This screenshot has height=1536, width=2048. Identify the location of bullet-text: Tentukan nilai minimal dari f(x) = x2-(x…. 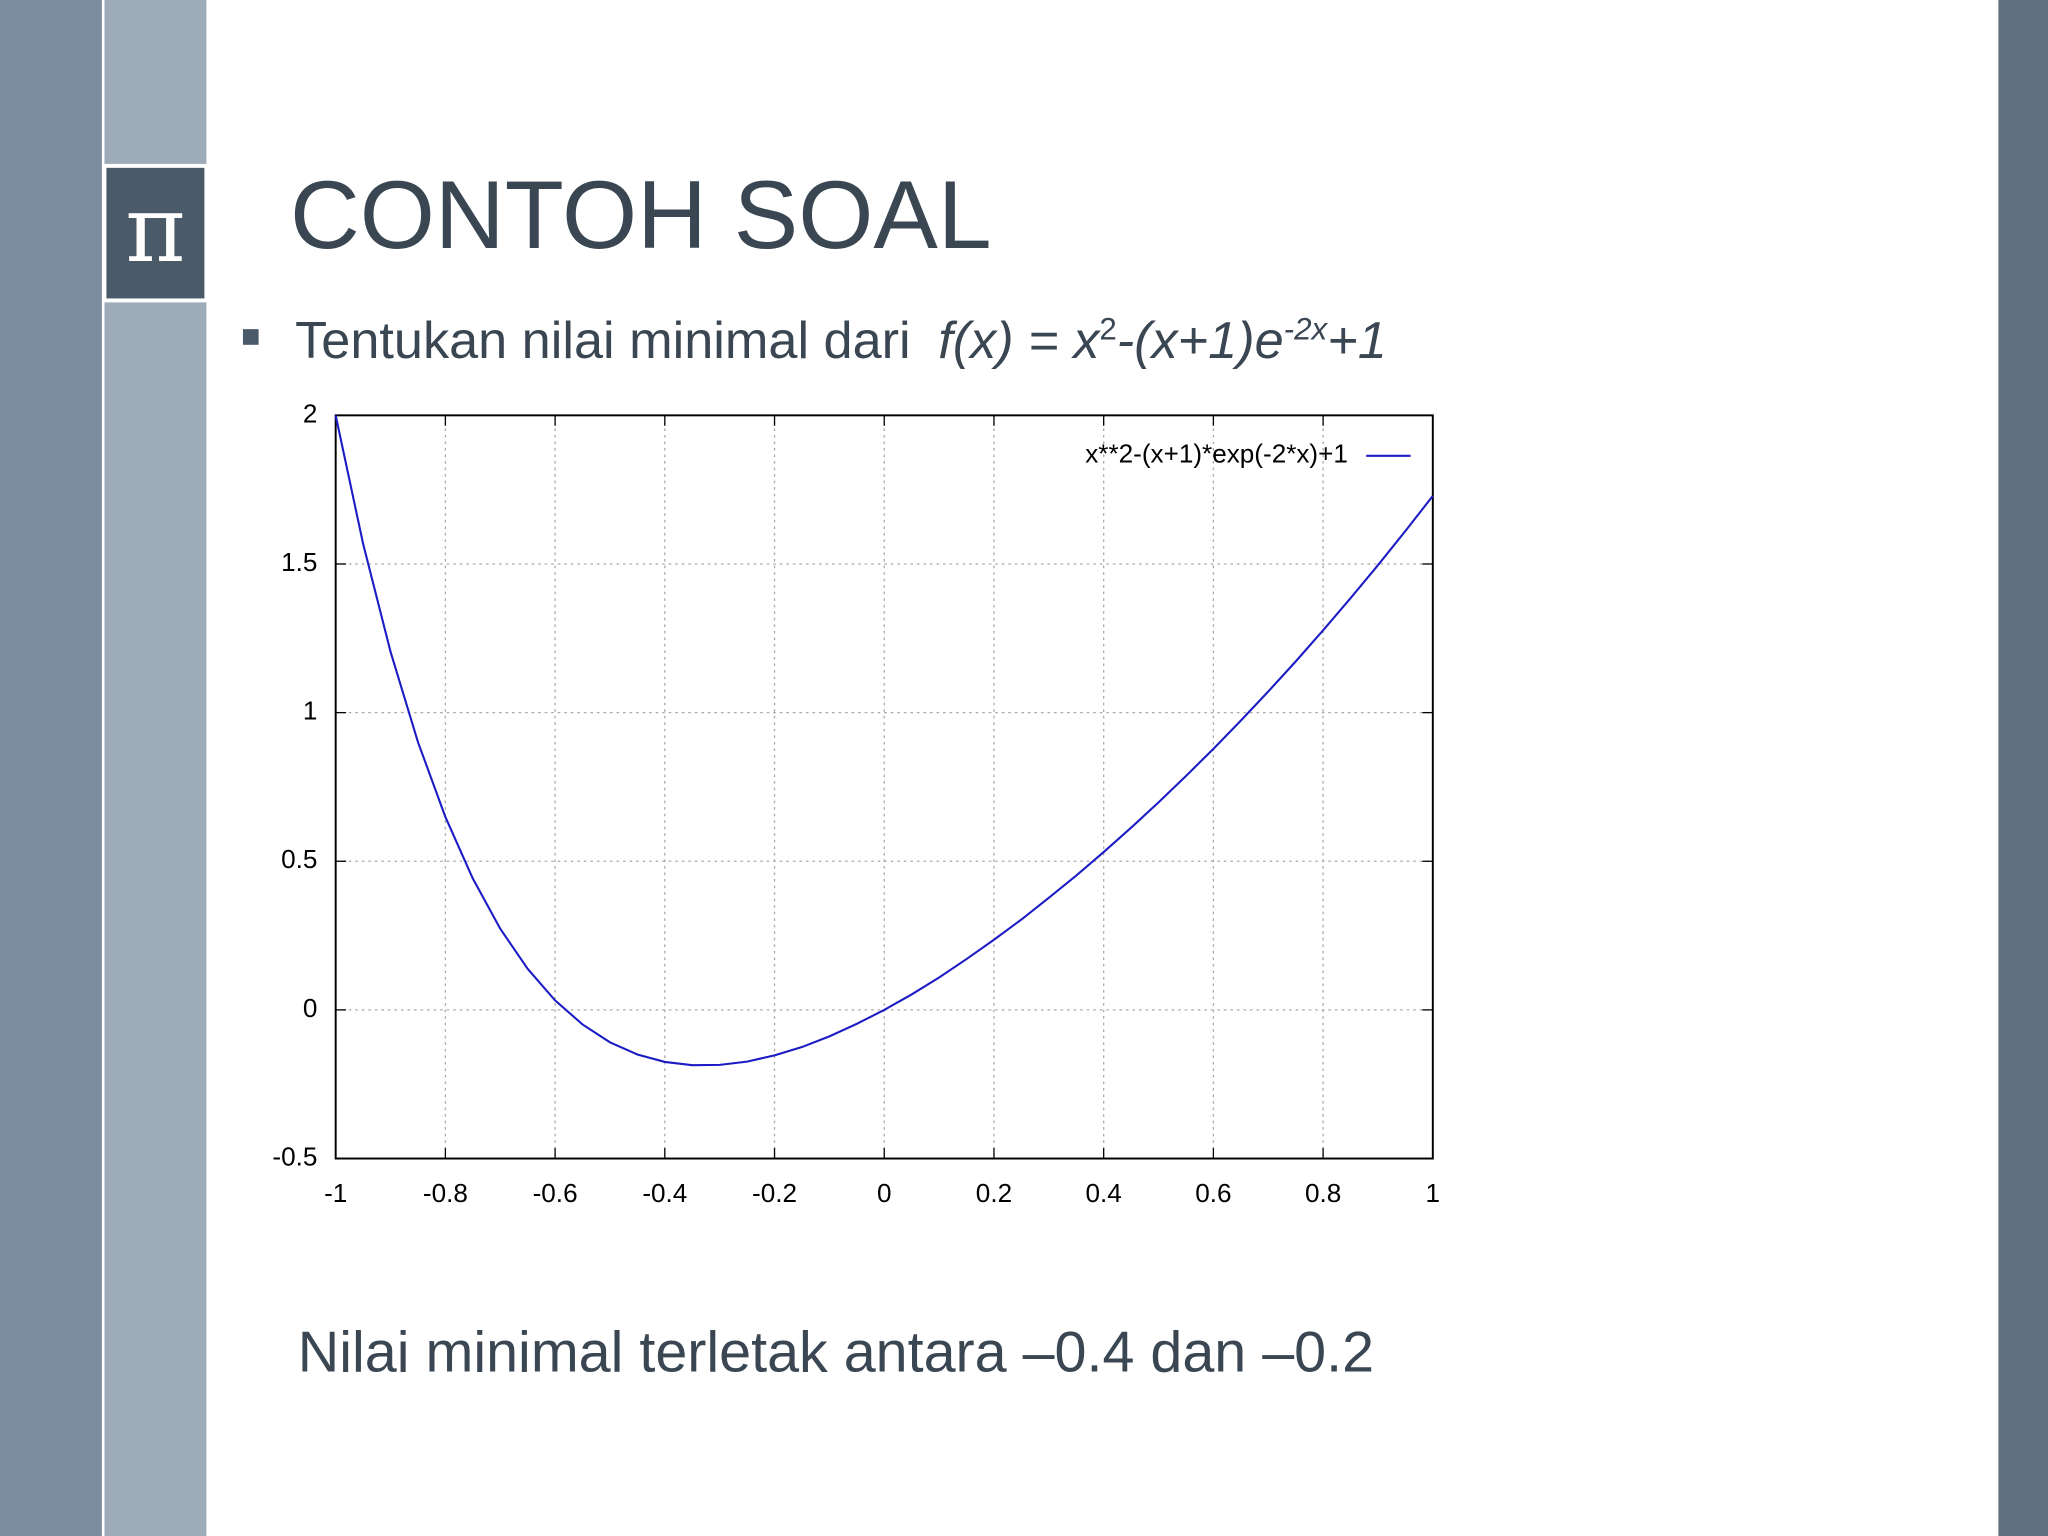
(841, 341).